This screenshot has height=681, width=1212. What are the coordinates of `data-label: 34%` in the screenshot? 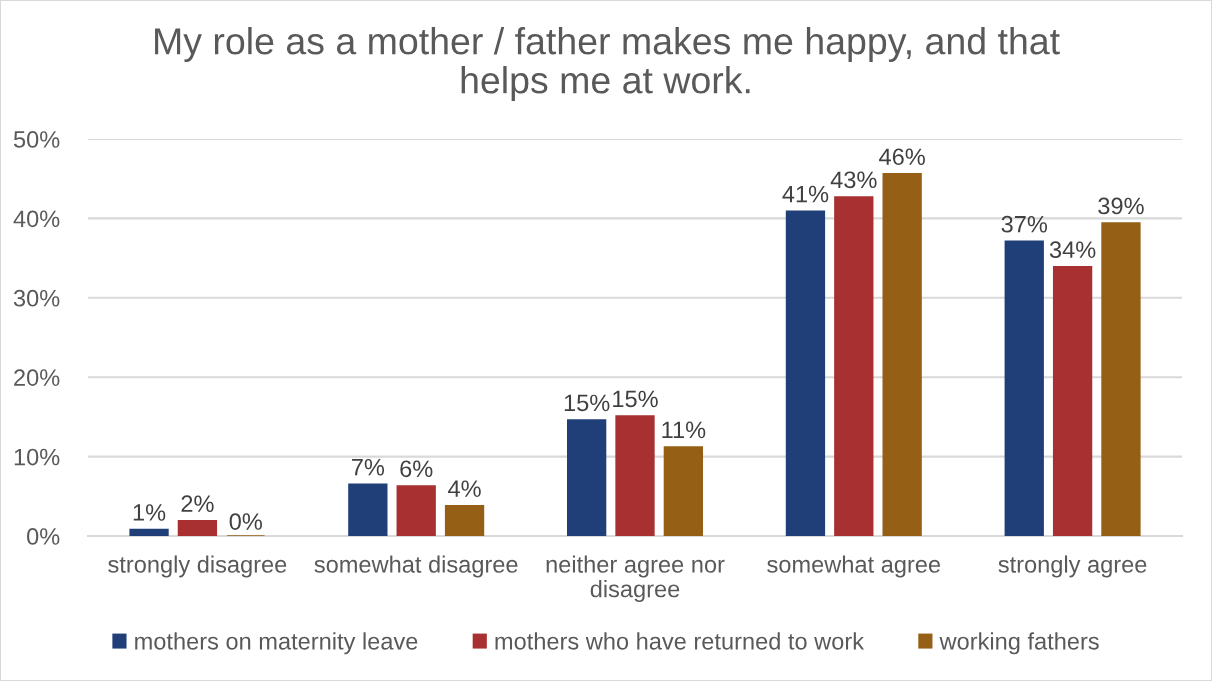 It's located at (1072, 249).